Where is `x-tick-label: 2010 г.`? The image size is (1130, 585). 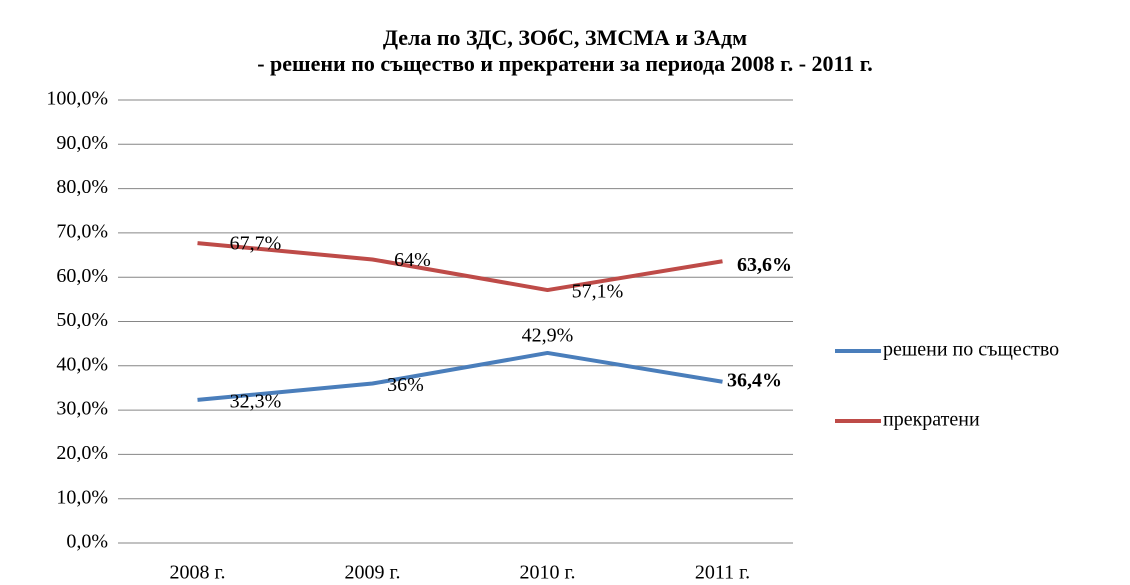
x-tick-label: 2010 г. is located at coordinates (548, 573).